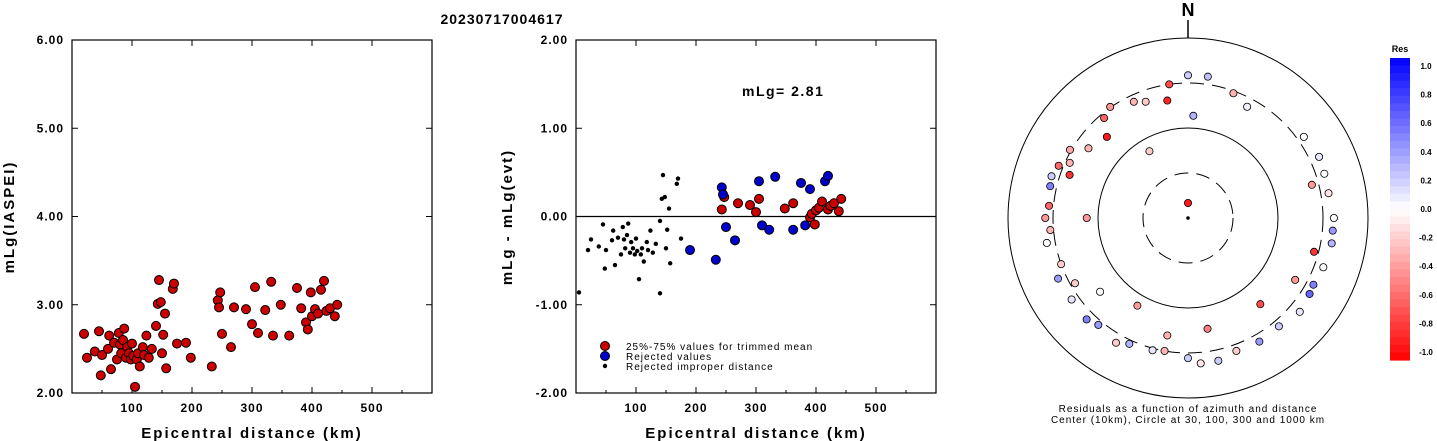 The width and height of the screenshot is (1437, 441). I want to click on center-marker, so click(1188, 218).